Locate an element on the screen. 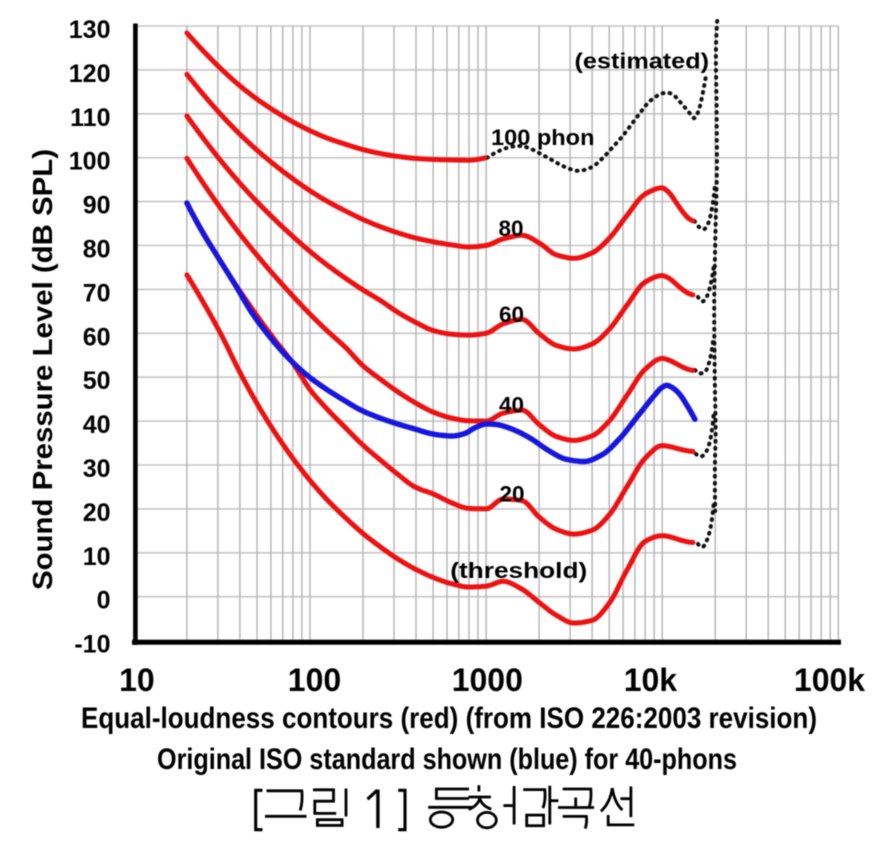  svg-text: 50 is located at coordinates (97, 381).